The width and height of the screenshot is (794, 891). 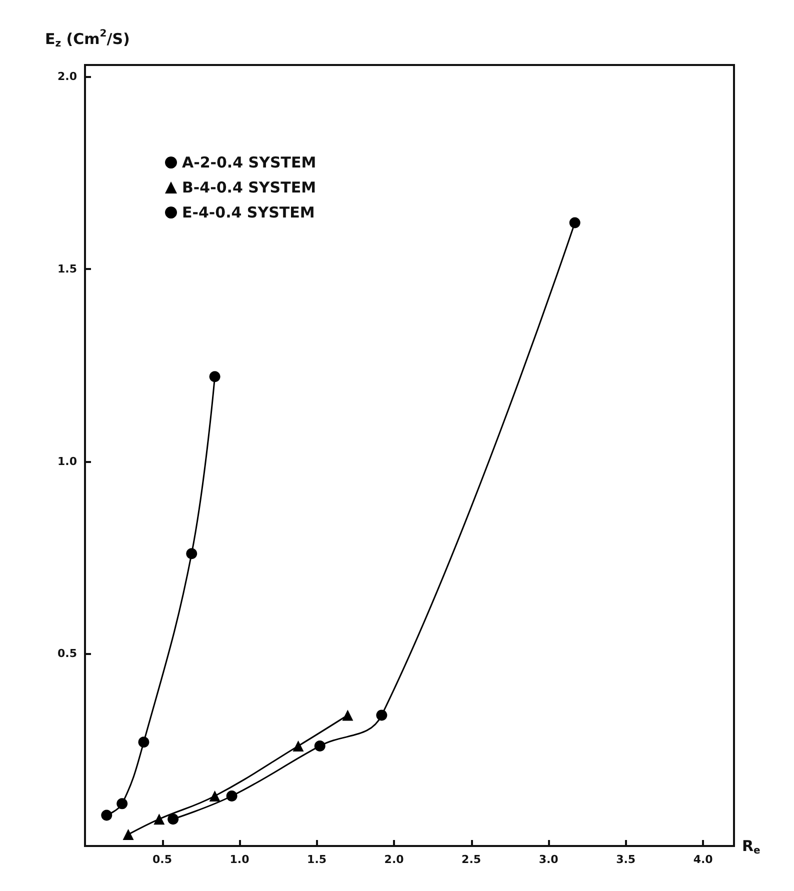 I want to click on legend-label: B-4-0.4 SYSTEM, so click(x=249, y=187).